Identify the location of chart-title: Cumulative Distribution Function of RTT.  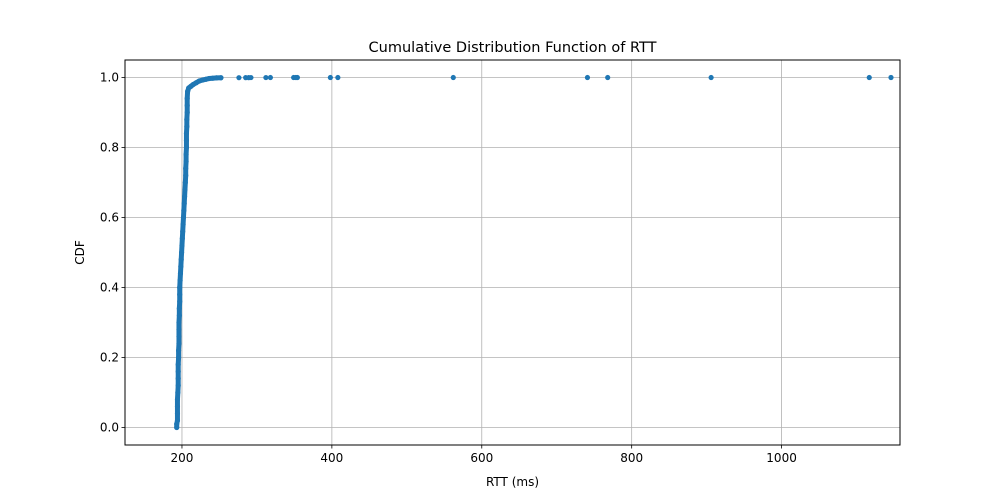
(513, 48).